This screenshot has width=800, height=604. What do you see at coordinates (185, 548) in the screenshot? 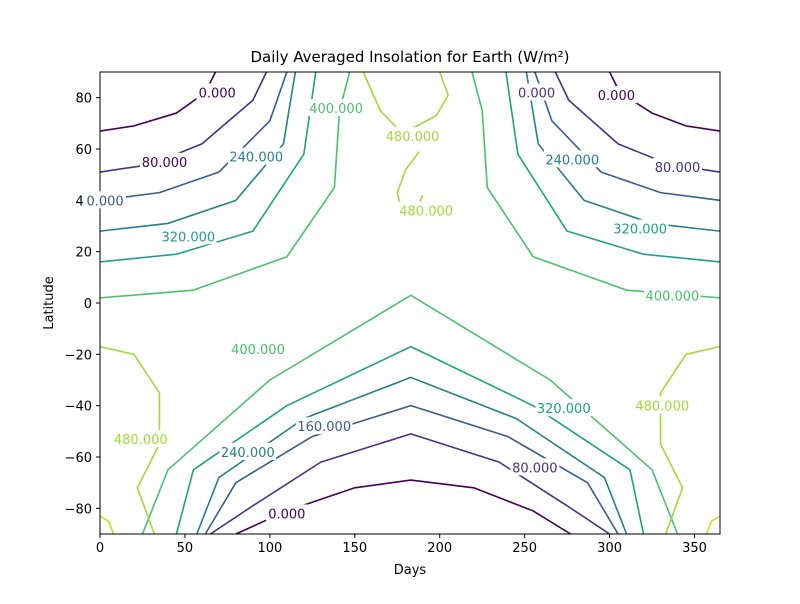
I see `x-tick-label: 50` at bounding box center [185, 548].